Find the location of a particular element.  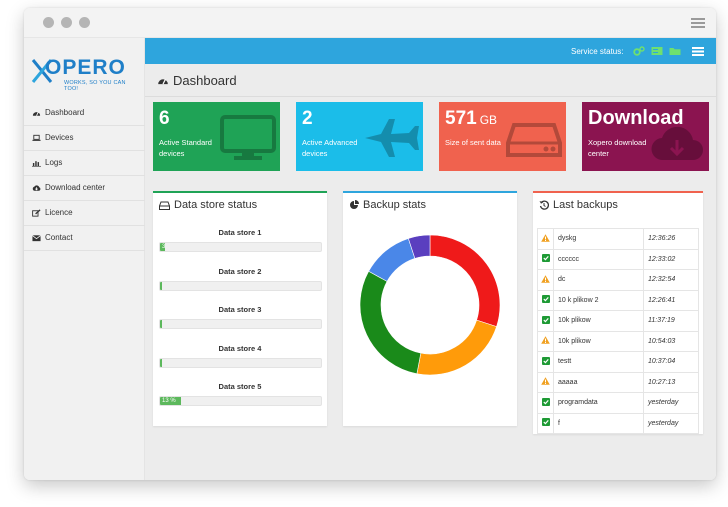

panel-title-text: Last backups is located at coordinates (585, 205).